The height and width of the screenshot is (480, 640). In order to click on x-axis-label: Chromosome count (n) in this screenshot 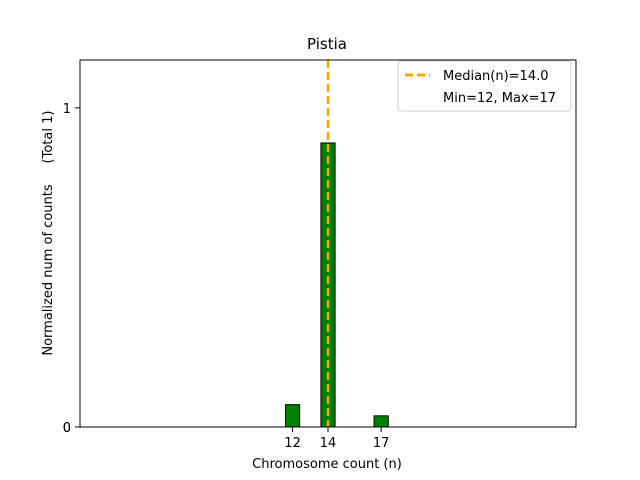, I will do `click(327, 464)`.